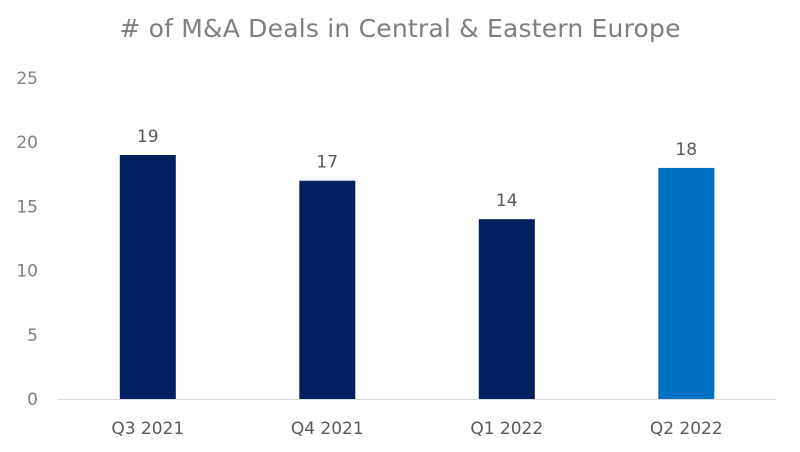  I want to click on y-tick-label: 10, so click(27, 272).